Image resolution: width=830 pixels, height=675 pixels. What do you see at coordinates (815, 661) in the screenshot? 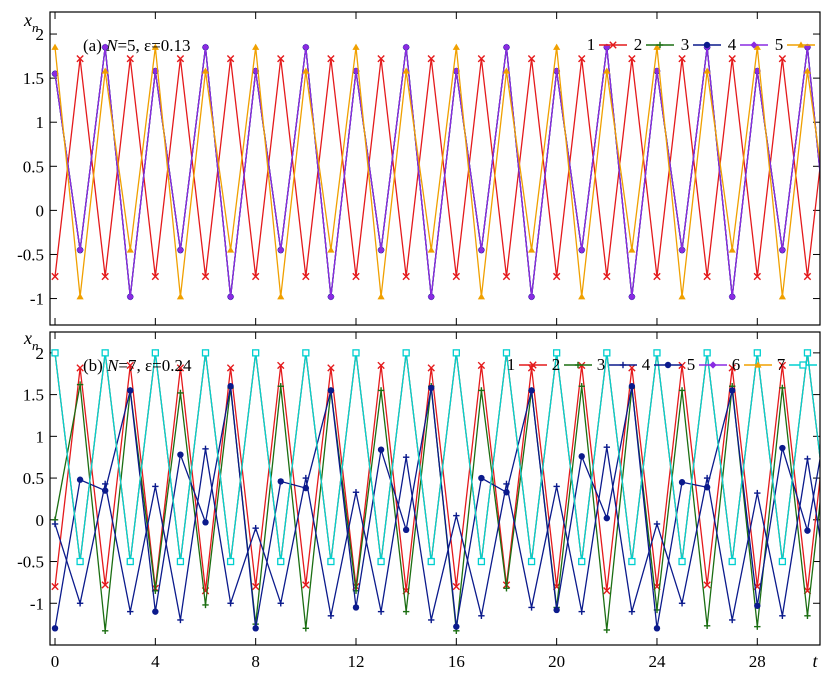
I see `x-axis-label: t` at bounding box center [815, 661].